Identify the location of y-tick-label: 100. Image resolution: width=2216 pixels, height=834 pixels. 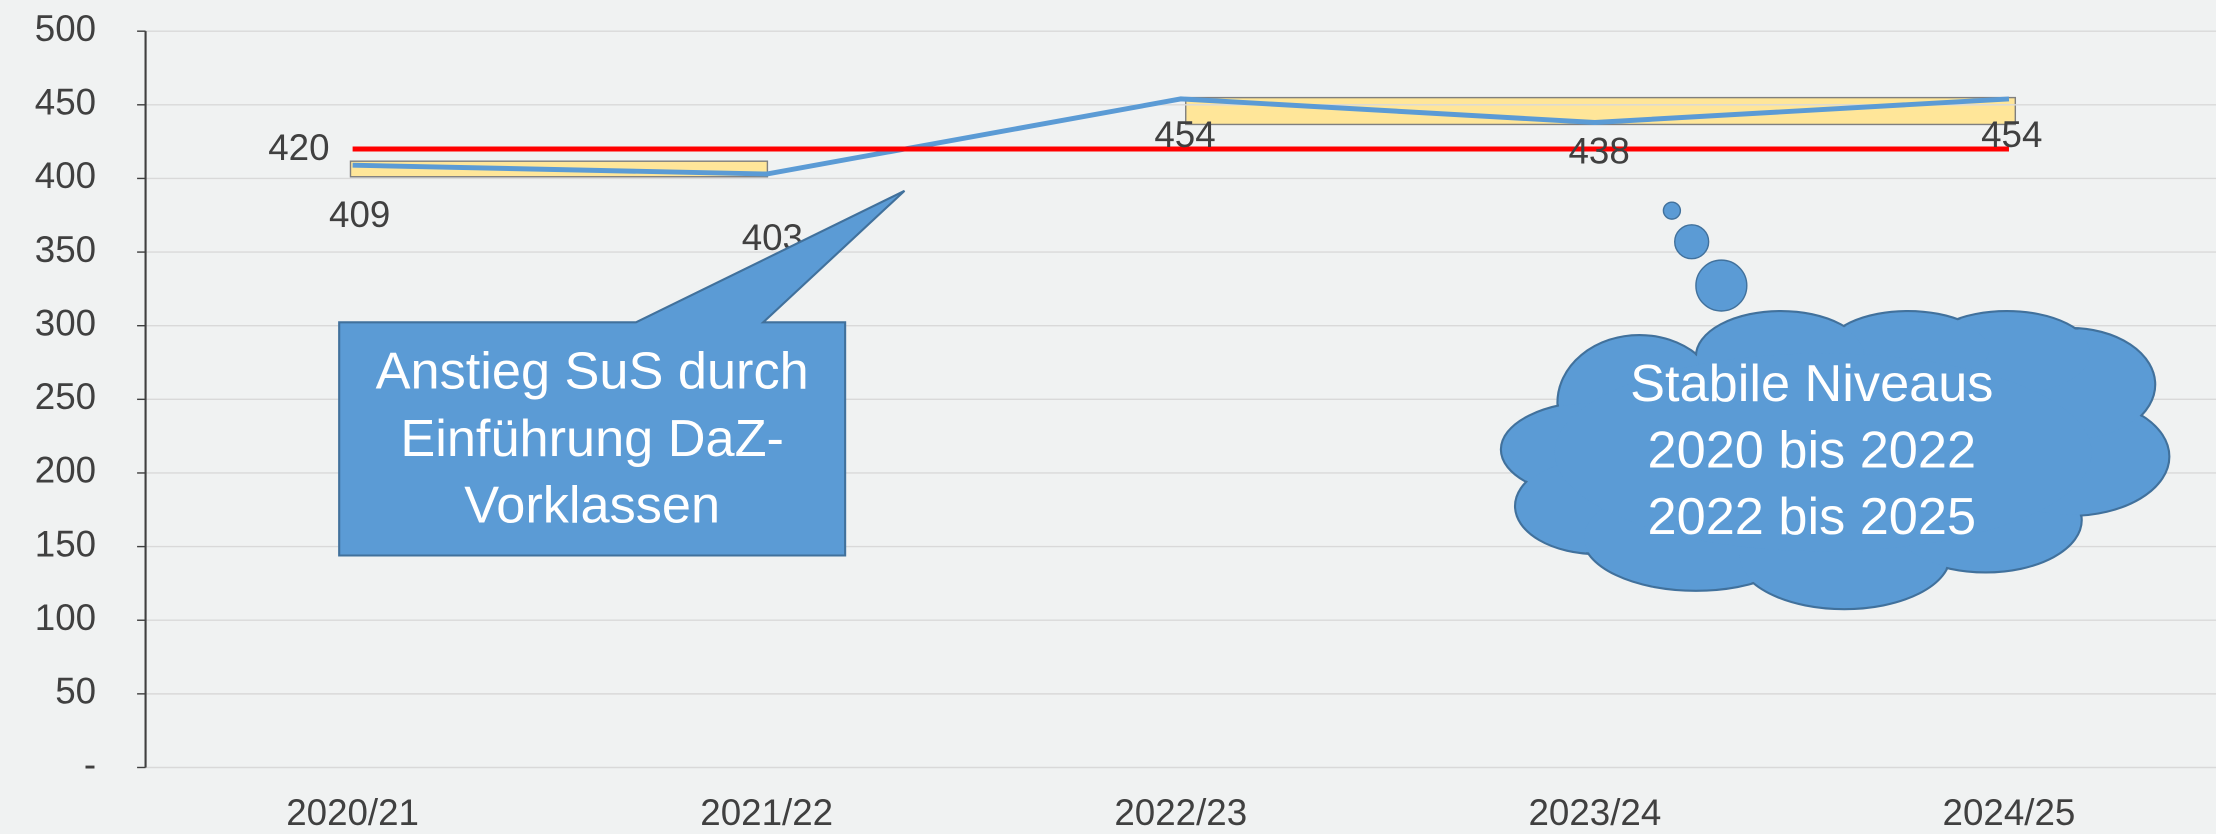
(65, 617).